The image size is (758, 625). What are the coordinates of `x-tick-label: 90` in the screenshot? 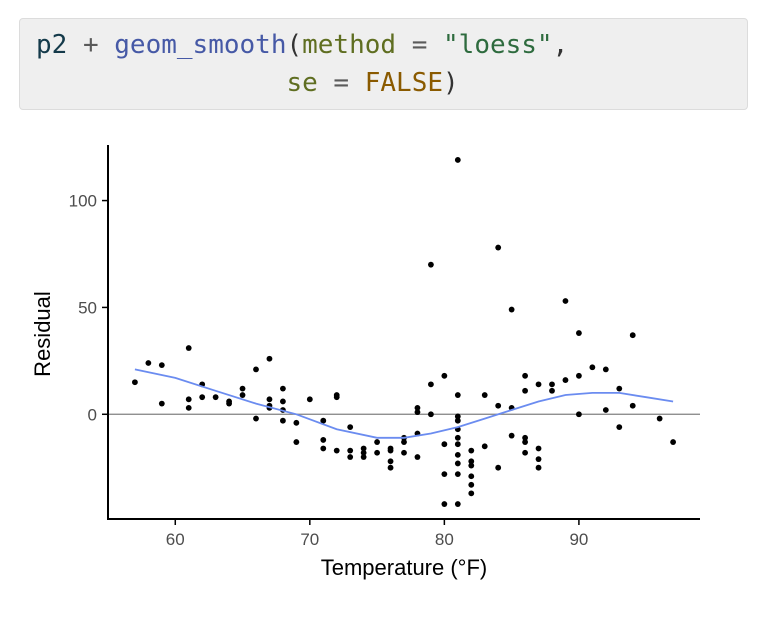 It's located at (578, 539).